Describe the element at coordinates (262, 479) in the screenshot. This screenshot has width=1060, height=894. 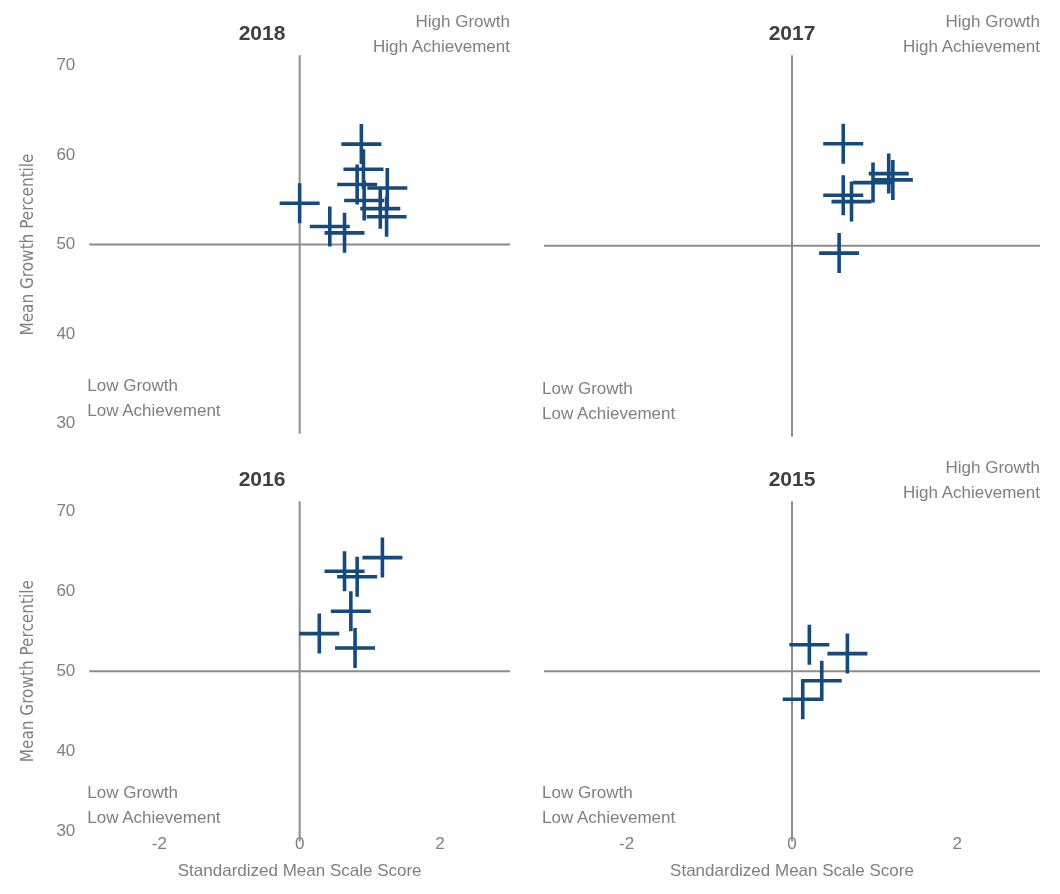
I see `chart-title: 2016` at that location.